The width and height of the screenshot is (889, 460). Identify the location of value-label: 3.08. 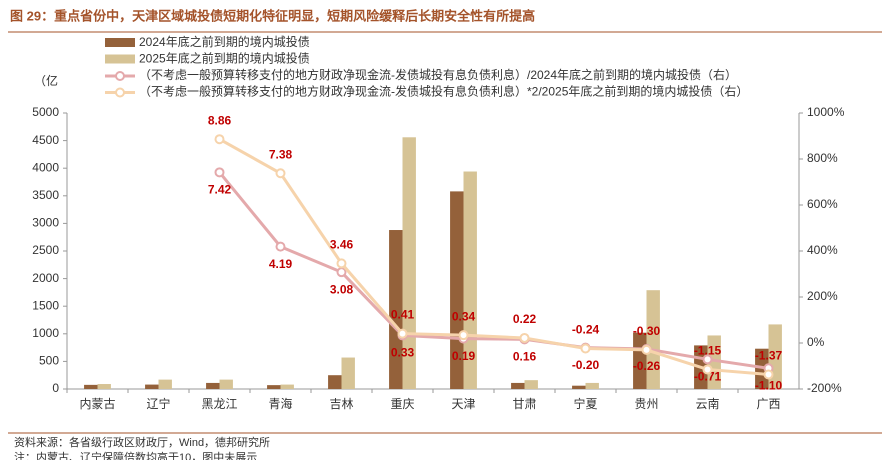
(342, 289).